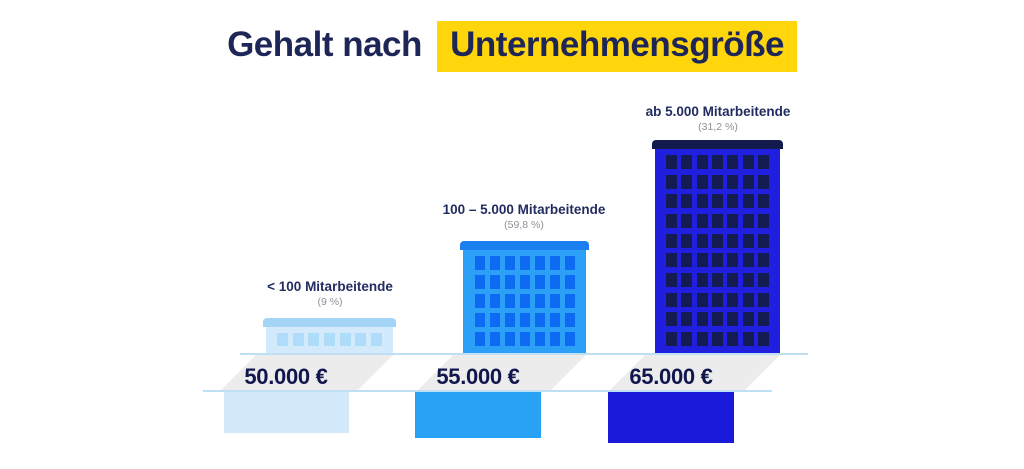  What do you see at coordinates (617, 46) in the screenshot?
I see `chart-title-highlight: Unternehmensgröße` at bounding box center [617, 46].